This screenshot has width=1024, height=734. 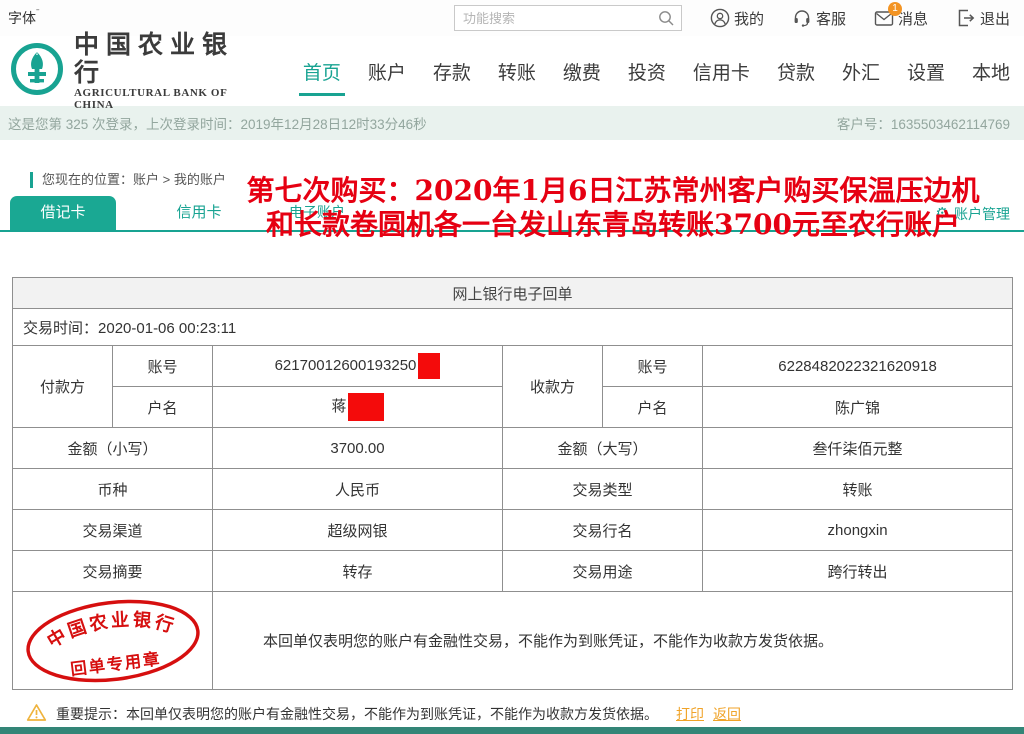 What do you see at coordinates (167, 328) in the screenshot?
I see `transaction-time-value: 2020-01-06 00:23:11` at bounding box center [167, 328].